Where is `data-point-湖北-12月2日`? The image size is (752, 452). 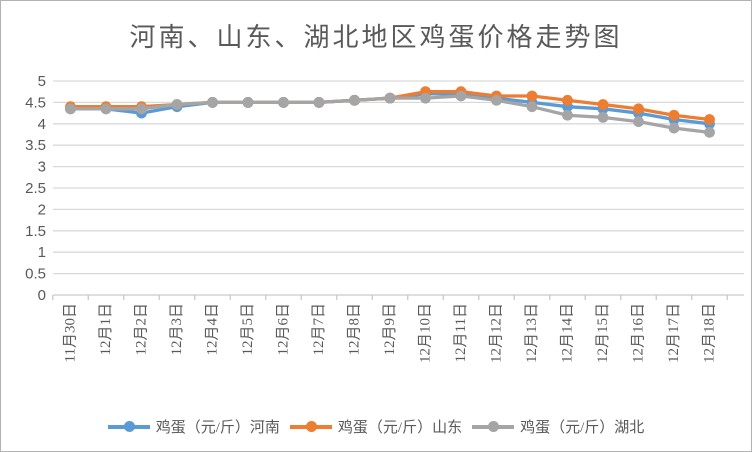
data-point-湖北-12月2日 is located at coordinates (141, 109).